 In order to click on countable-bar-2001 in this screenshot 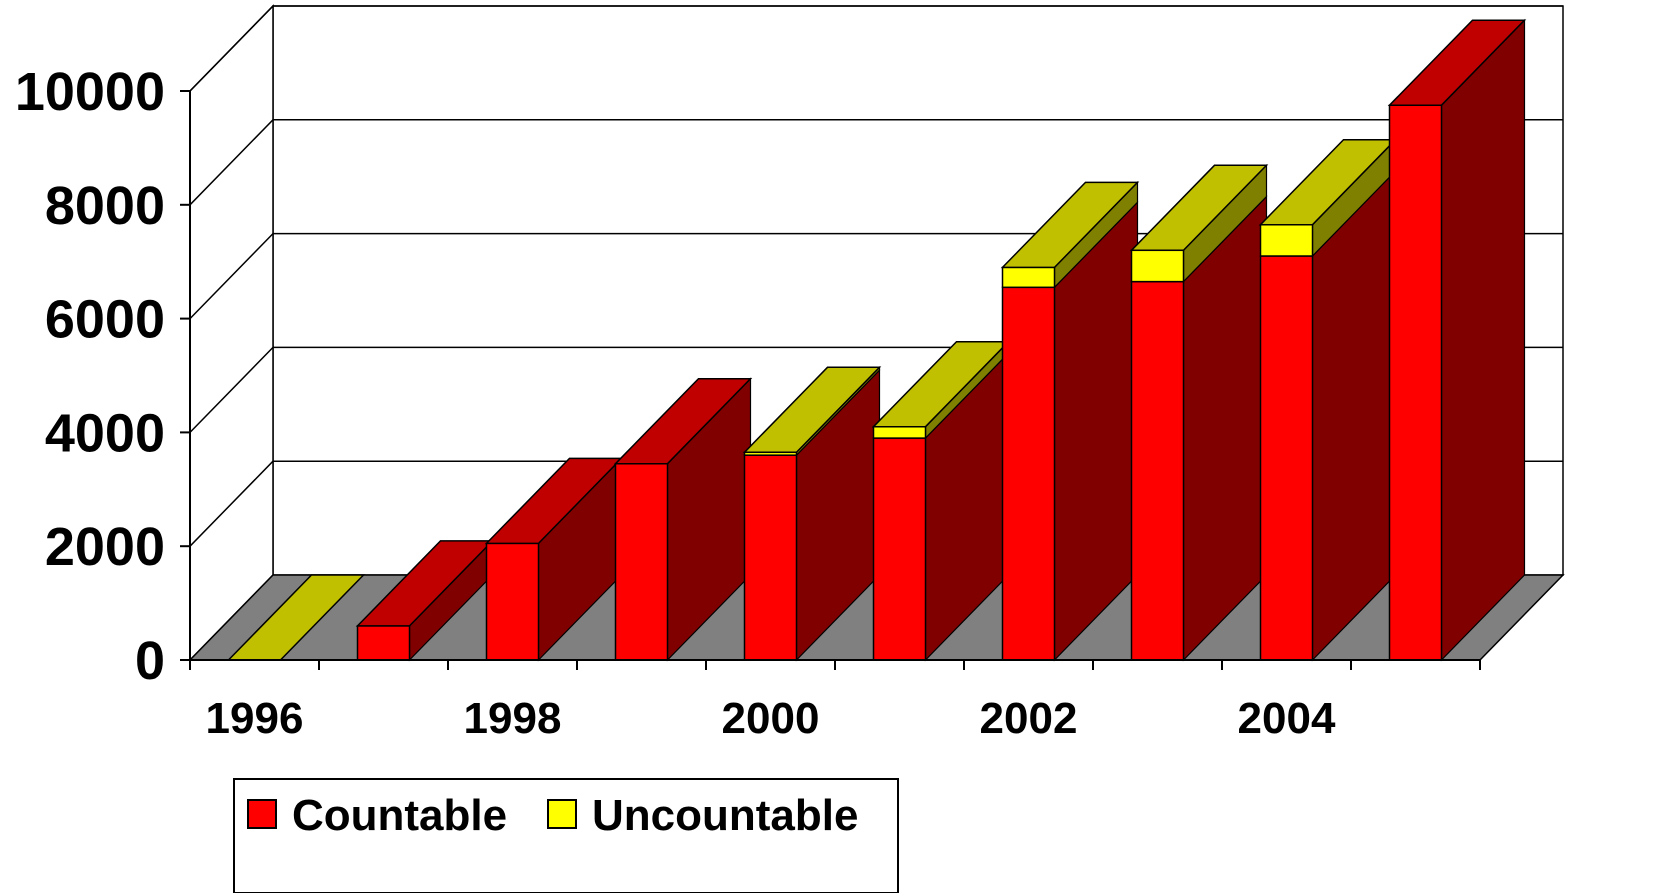, I will do `click(899, 549)`.